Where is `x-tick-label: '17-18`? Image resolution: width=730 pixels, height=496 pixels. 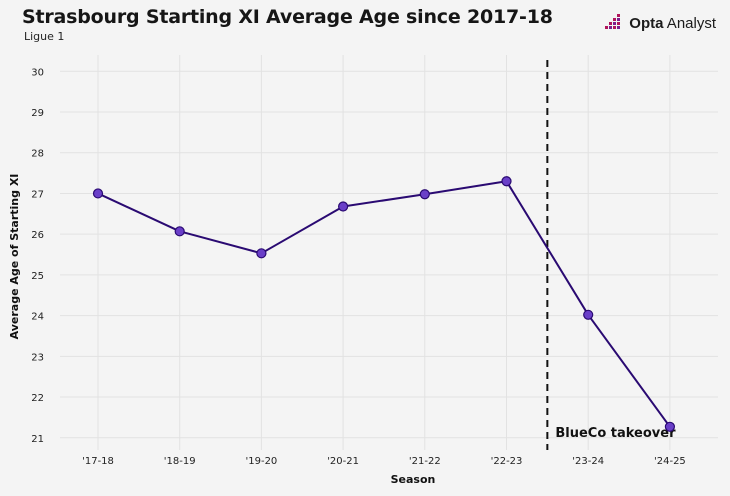
x-tick-label: '17-18 is located at coordinates (98, 461).